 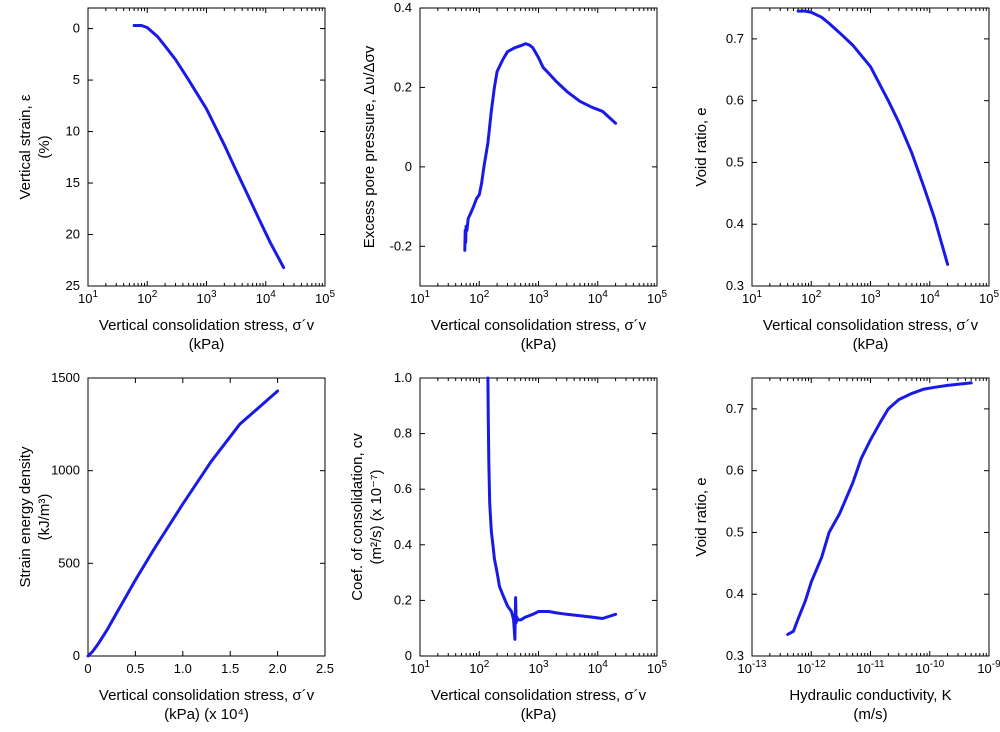 I want to click on y-axis-label: Coef. of consolidation, cv, so click(x=357, y=517).